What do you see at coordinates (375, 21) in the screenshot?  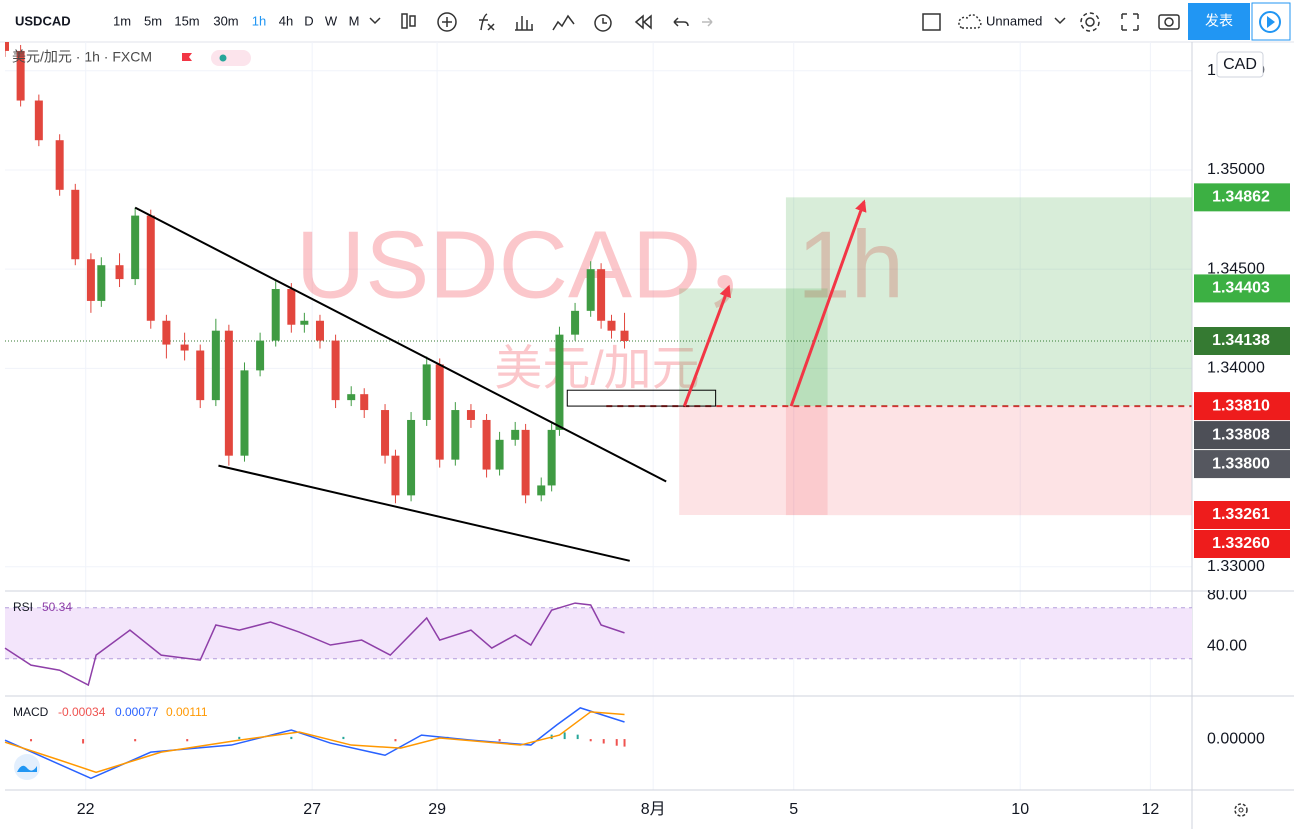 I see `symbol-dropdown` at bounding box center [375, 21].